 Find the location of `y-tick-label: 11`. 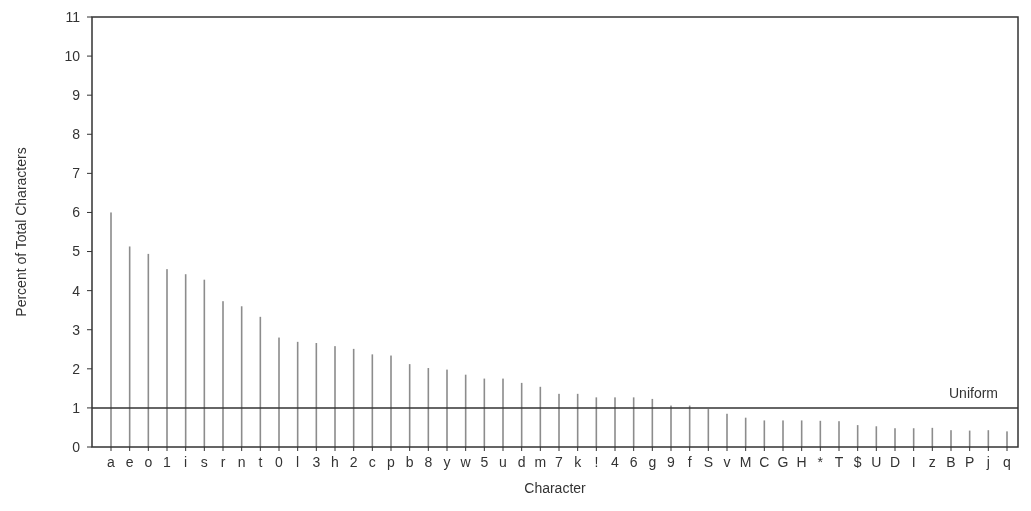

y-tick-label: 11 is located at coordinates (73, 16).